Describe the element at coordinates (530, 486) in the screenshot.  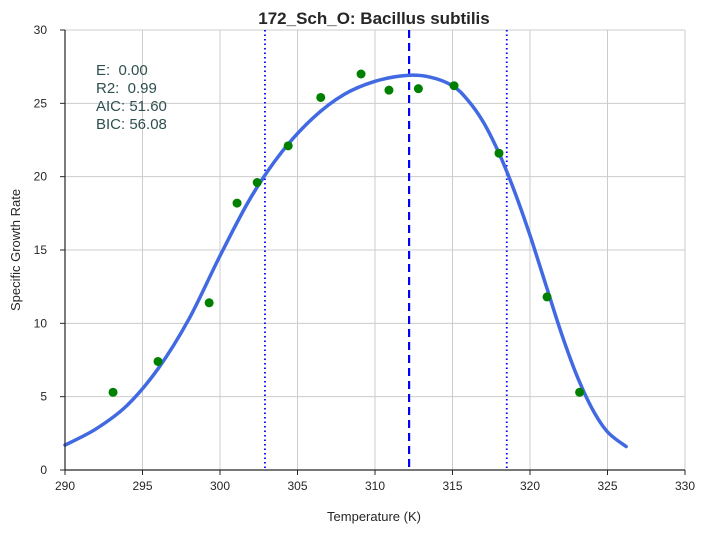
I see `x-tick-label: 320` at that location.